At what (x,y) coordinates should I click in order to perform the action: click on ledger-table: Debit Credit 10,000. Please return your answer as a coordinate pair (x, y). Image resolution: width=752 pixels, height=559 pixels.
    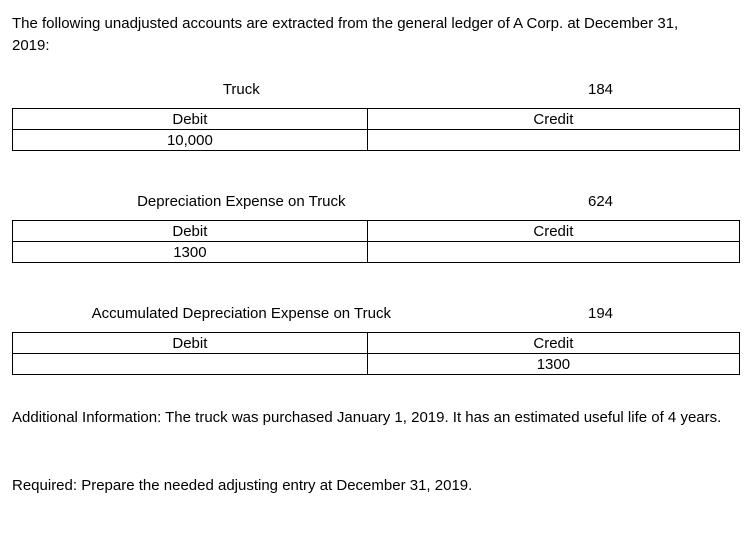
    Looking at the image, I should click on (376, 129).